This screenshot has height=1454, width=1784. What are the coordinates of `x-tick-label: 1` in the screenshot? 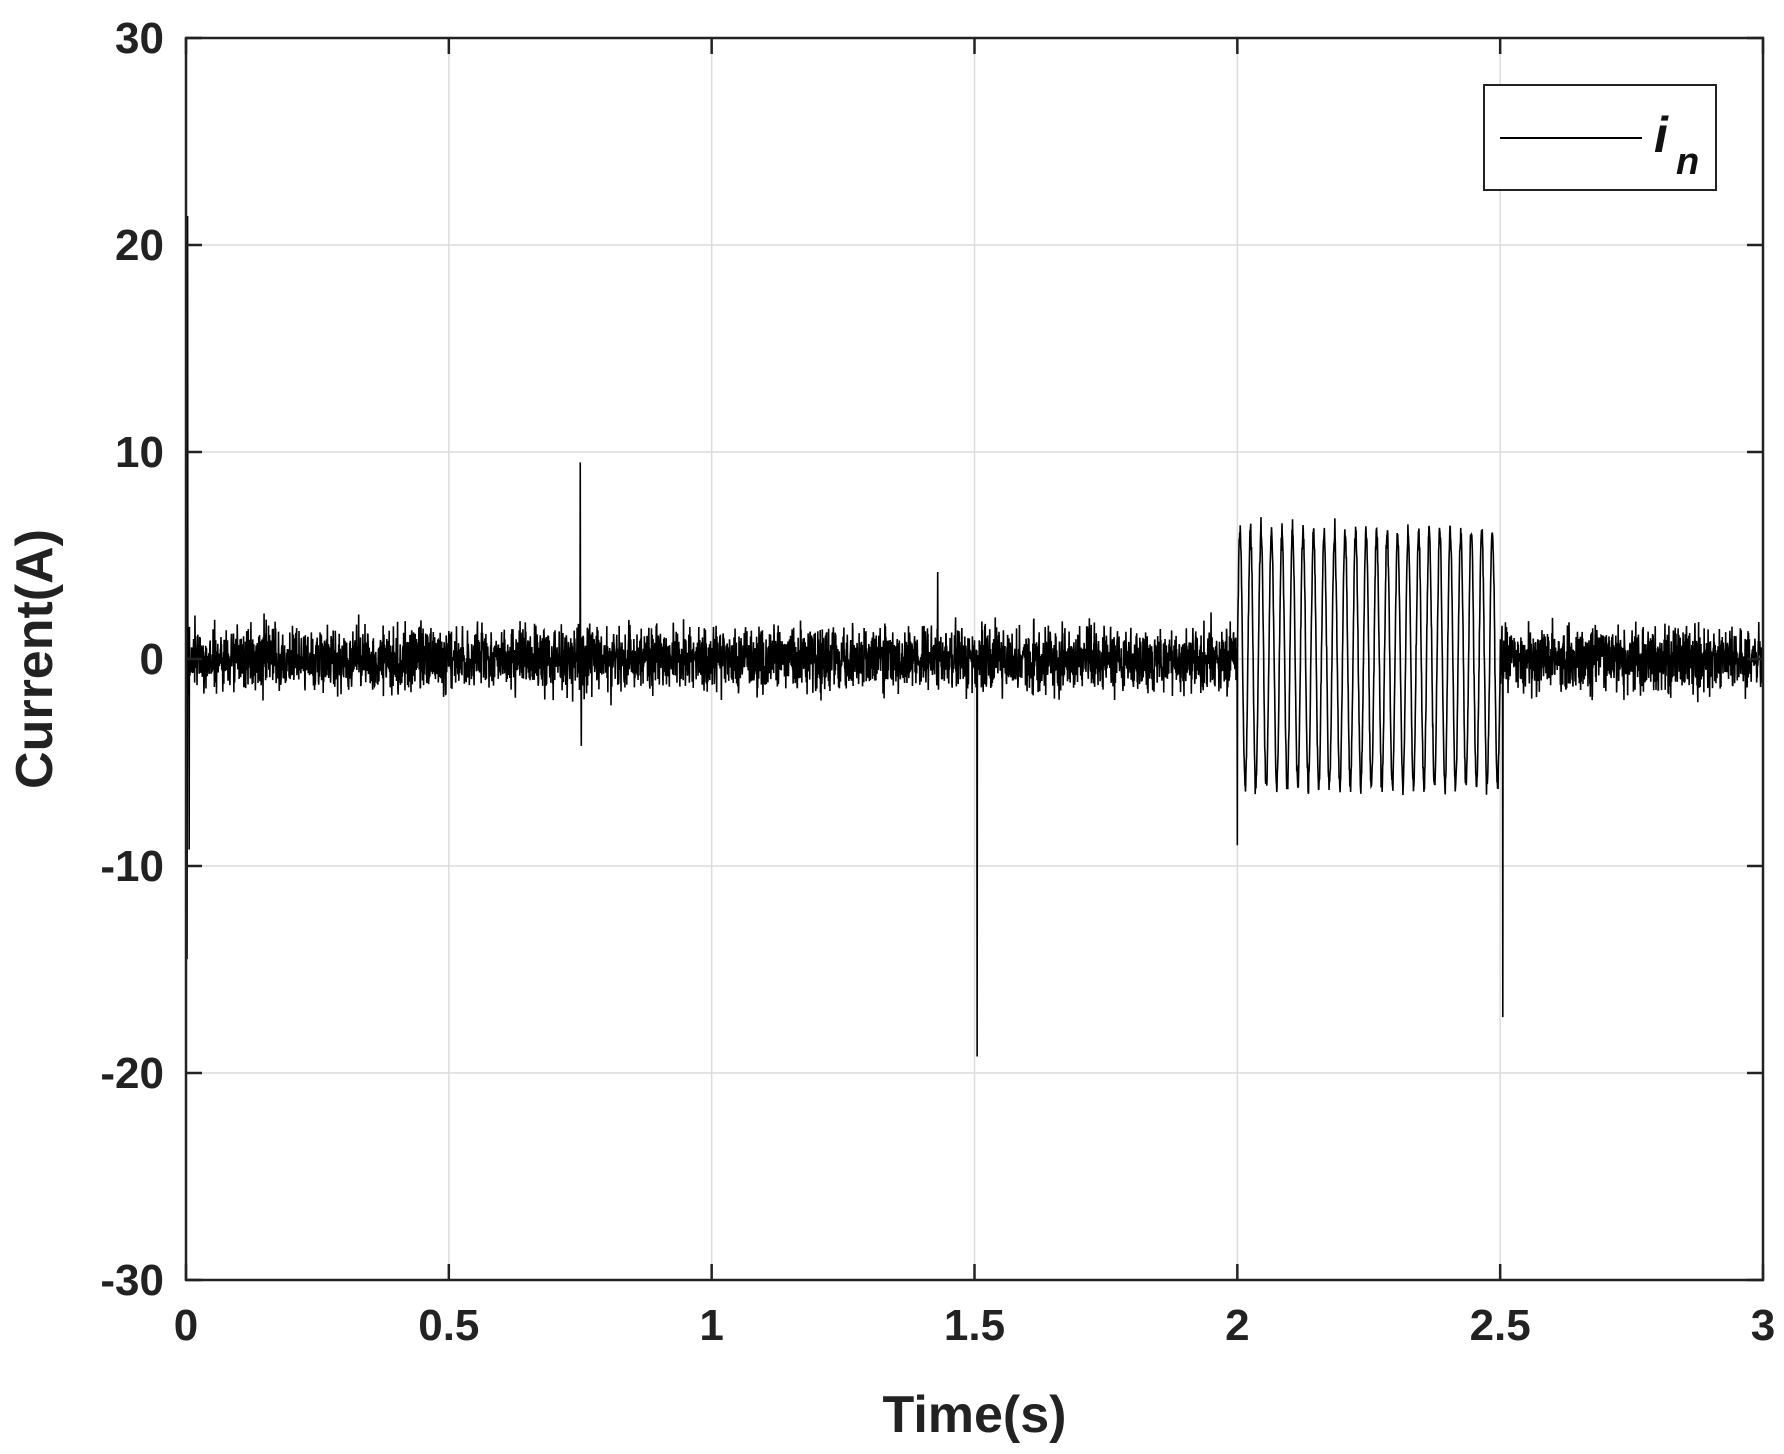 It's located at (711, 1325).